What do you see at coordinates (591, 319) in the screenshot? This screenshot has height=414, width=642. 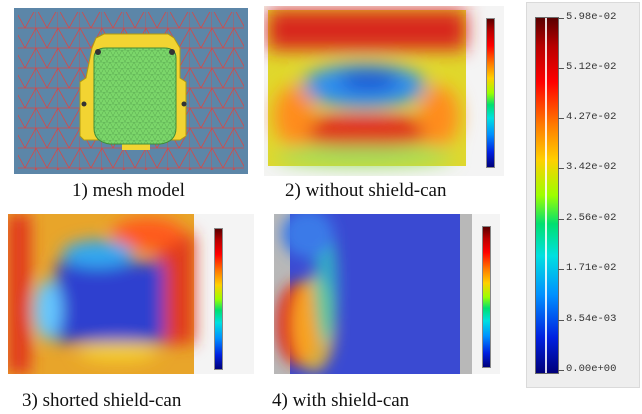 I see `legend-label-7: 8.54e-03` at bounding box center [591, 319].